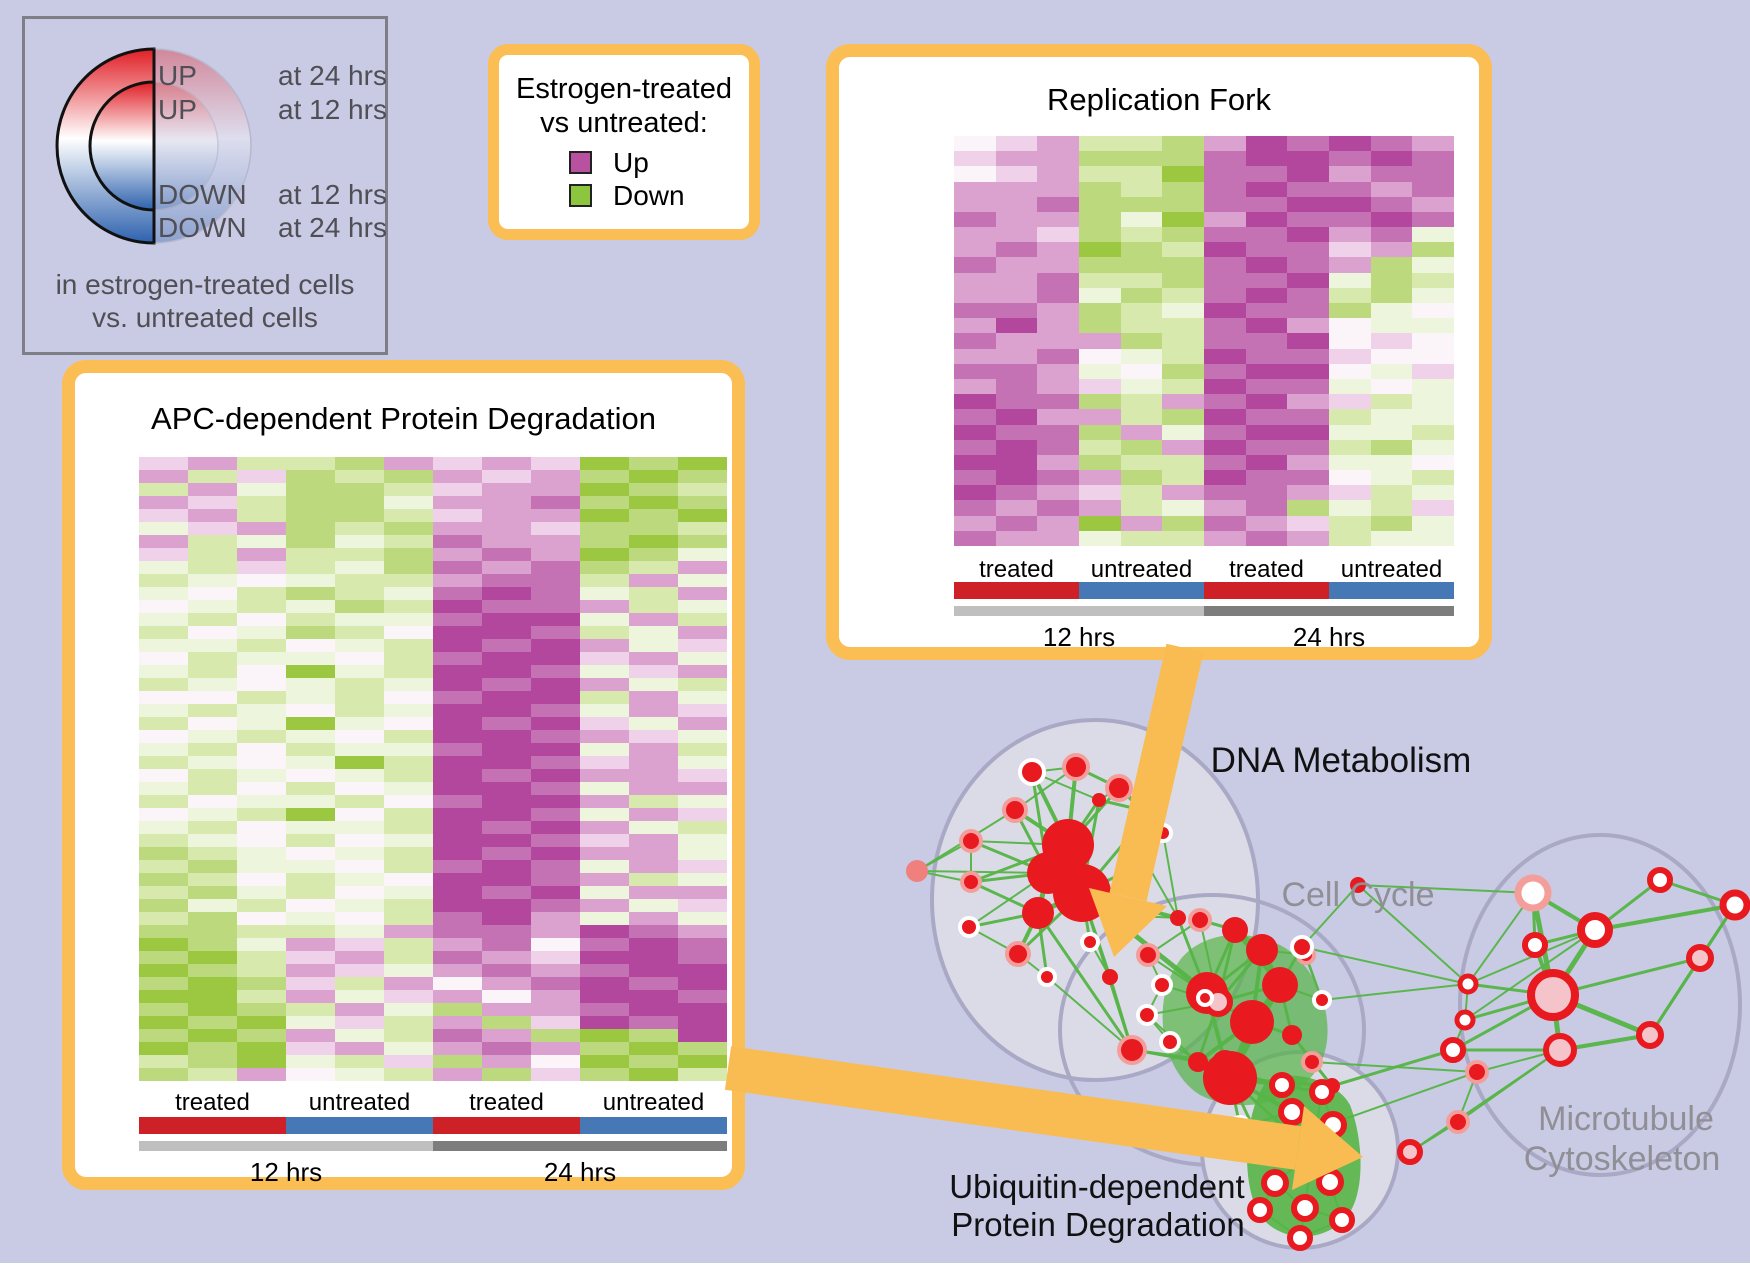 This screenshot has width=1750, height=1279. Describe the element at coordinates (177, 75) in the screenshot. I see `legend-up-24-word: UP` at that location.